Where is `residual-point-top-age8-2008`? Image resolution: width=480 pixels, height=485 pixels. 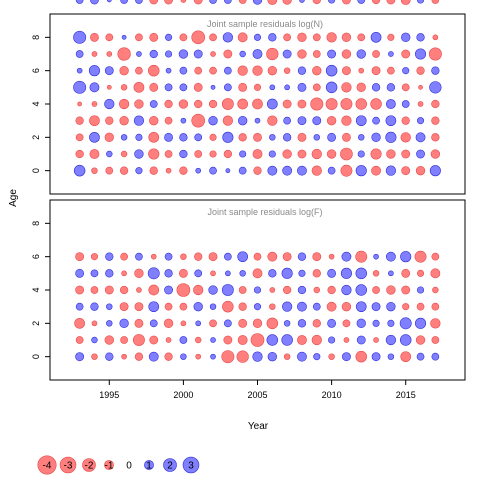
residual-point-top-age8-2008 is located at coordinates (302, 37).